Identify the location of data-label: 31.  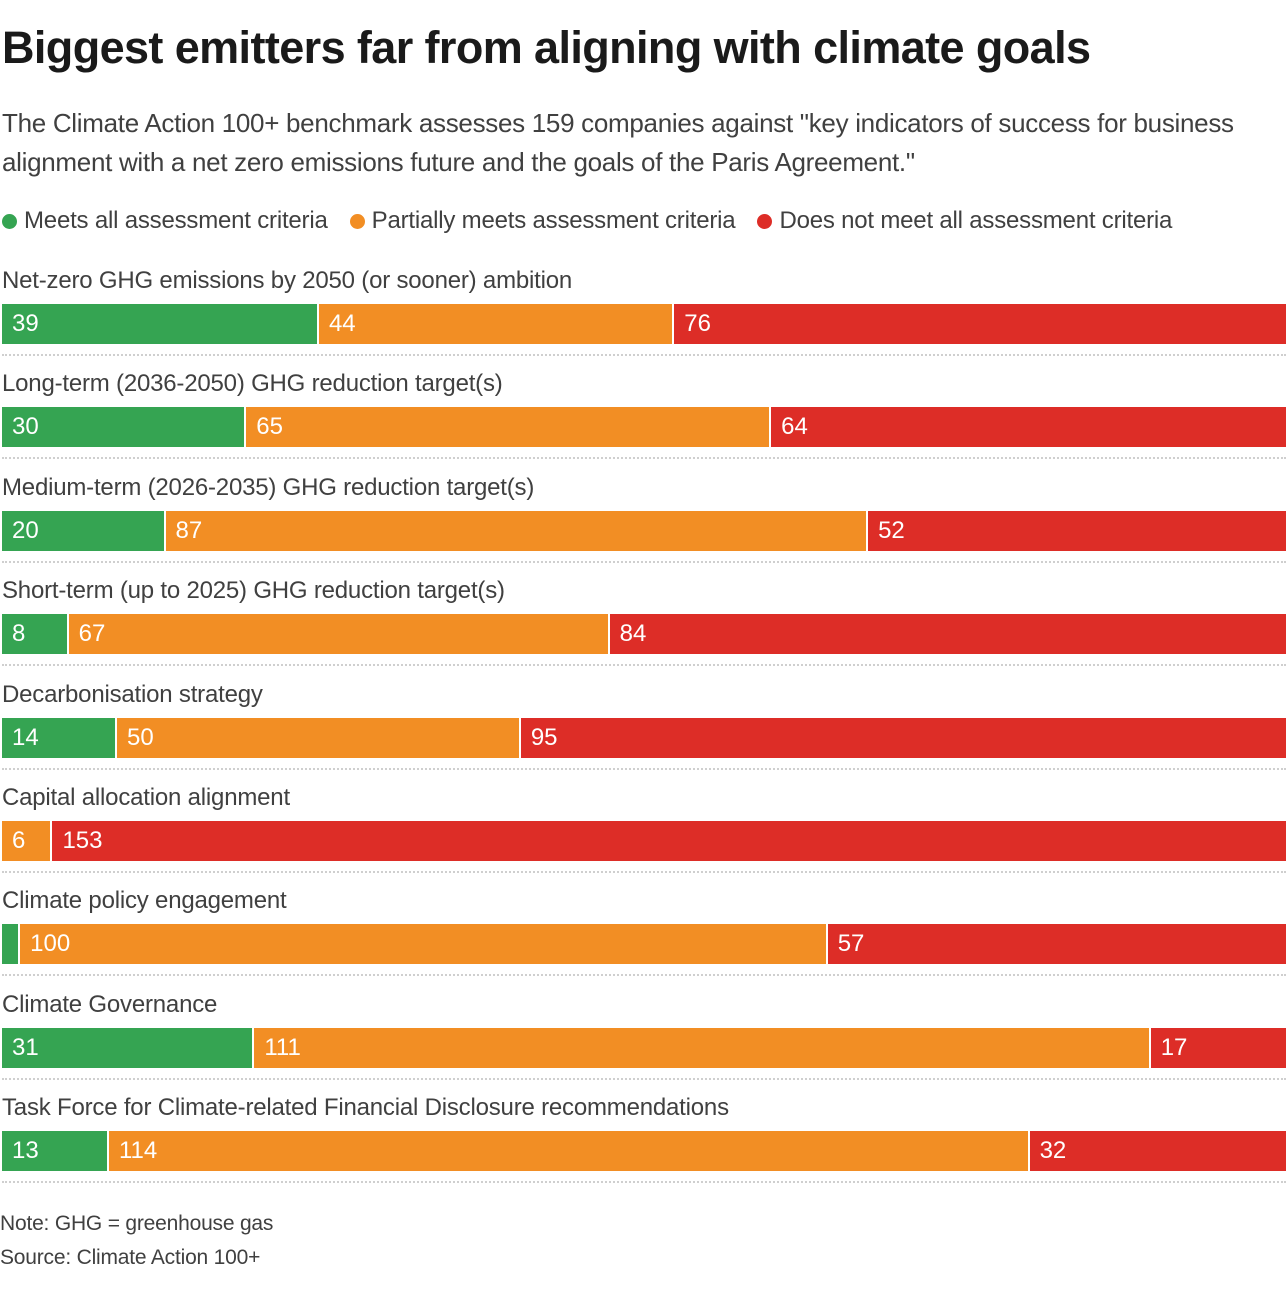
(25, 1047).